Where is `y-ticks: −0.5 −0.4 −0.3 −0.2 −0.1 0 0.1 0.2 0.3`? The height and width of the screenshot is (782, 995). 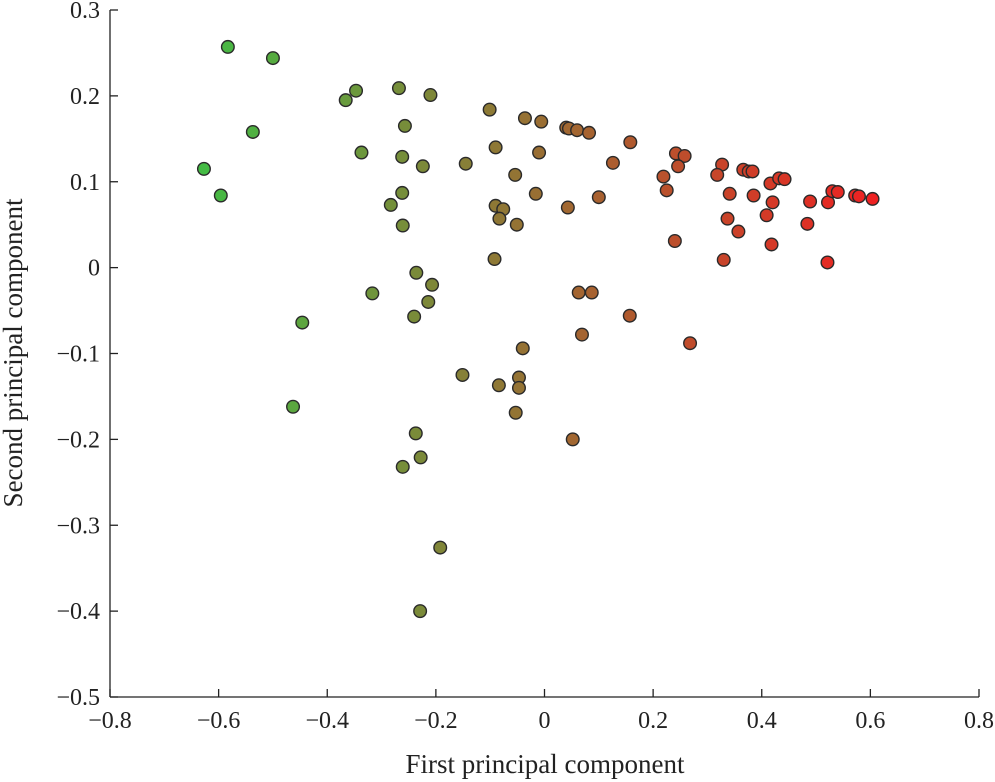
y-ticks: −0.5 −0.4 −0.3 −0.2 −0.1 0 0.1 0.2 0.3 is located at coordinates (87, 355).